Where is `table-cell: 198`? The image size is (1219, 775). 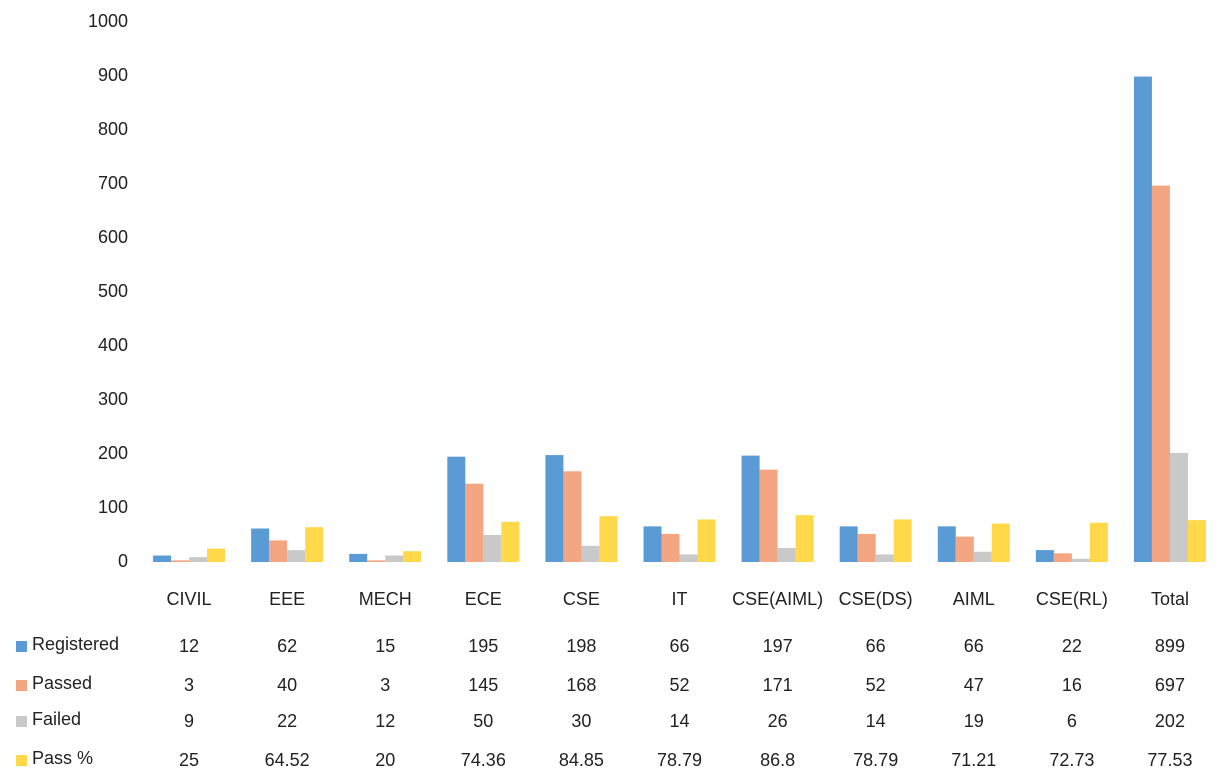
table-cell: 198 is located at coordinates (581, 646).